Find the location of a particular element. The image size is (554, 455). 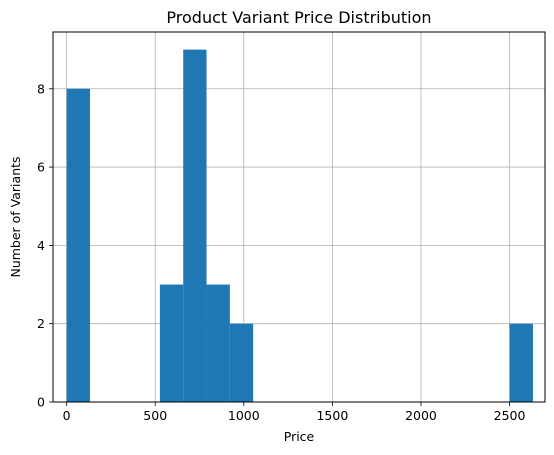

y-tick-label: 2 is located at coordinates (41, 323).